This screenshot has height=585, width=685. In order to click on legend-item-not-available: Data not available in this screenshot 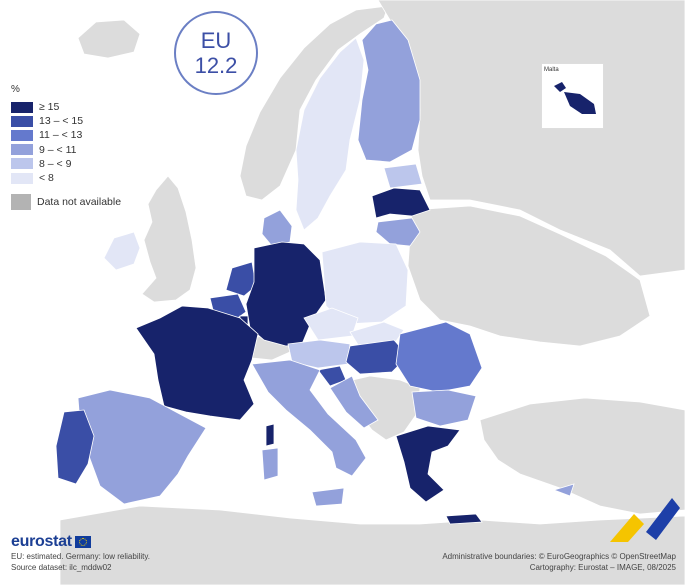, I will do `click(66, 202)`.